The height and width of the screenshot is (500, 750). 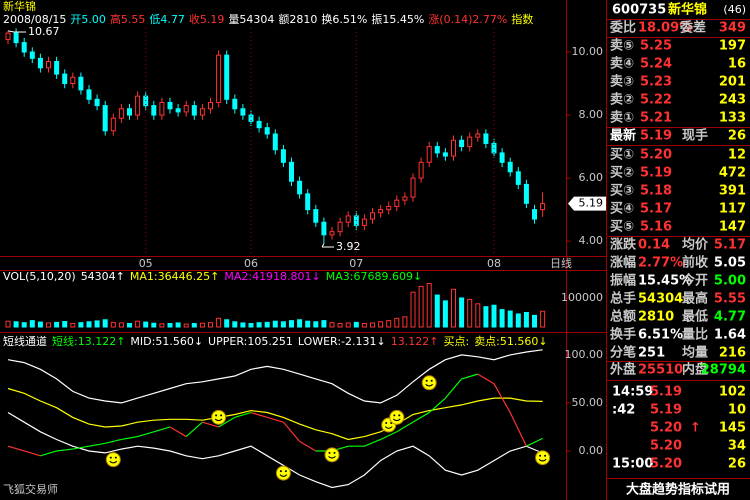 What do you see at coordinates (297, 19) in the screenshot?
I see `quote-item: 额2810` at bounding box center [297, 19].